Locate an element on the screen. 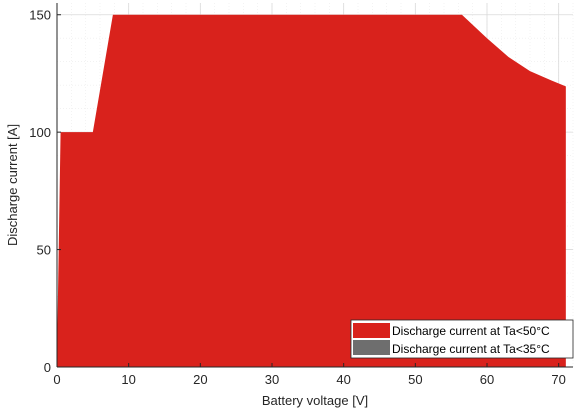  legend-label-50c: Discharge current at Ta<50°C is located at coordinates (471, 331).